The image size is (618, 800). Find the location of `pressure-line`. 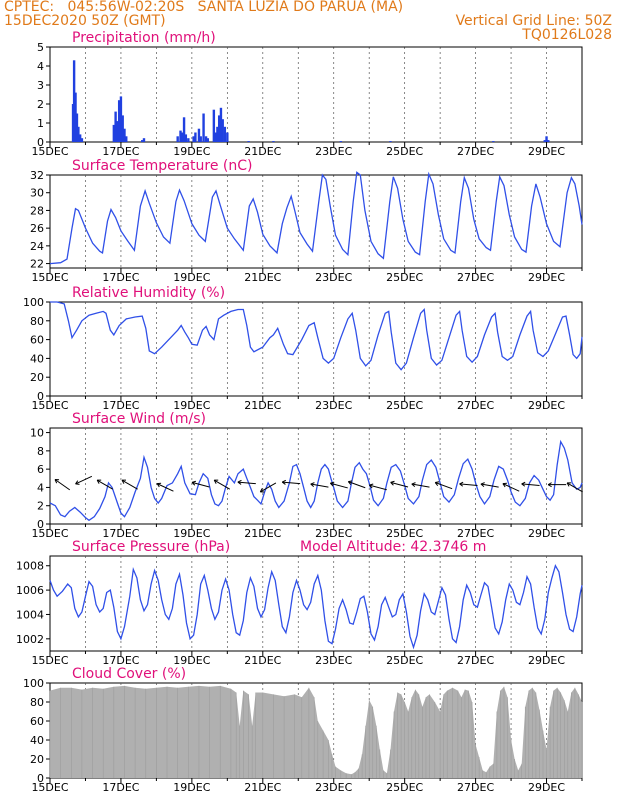

pressure-line is located at coordinates (316, 607).